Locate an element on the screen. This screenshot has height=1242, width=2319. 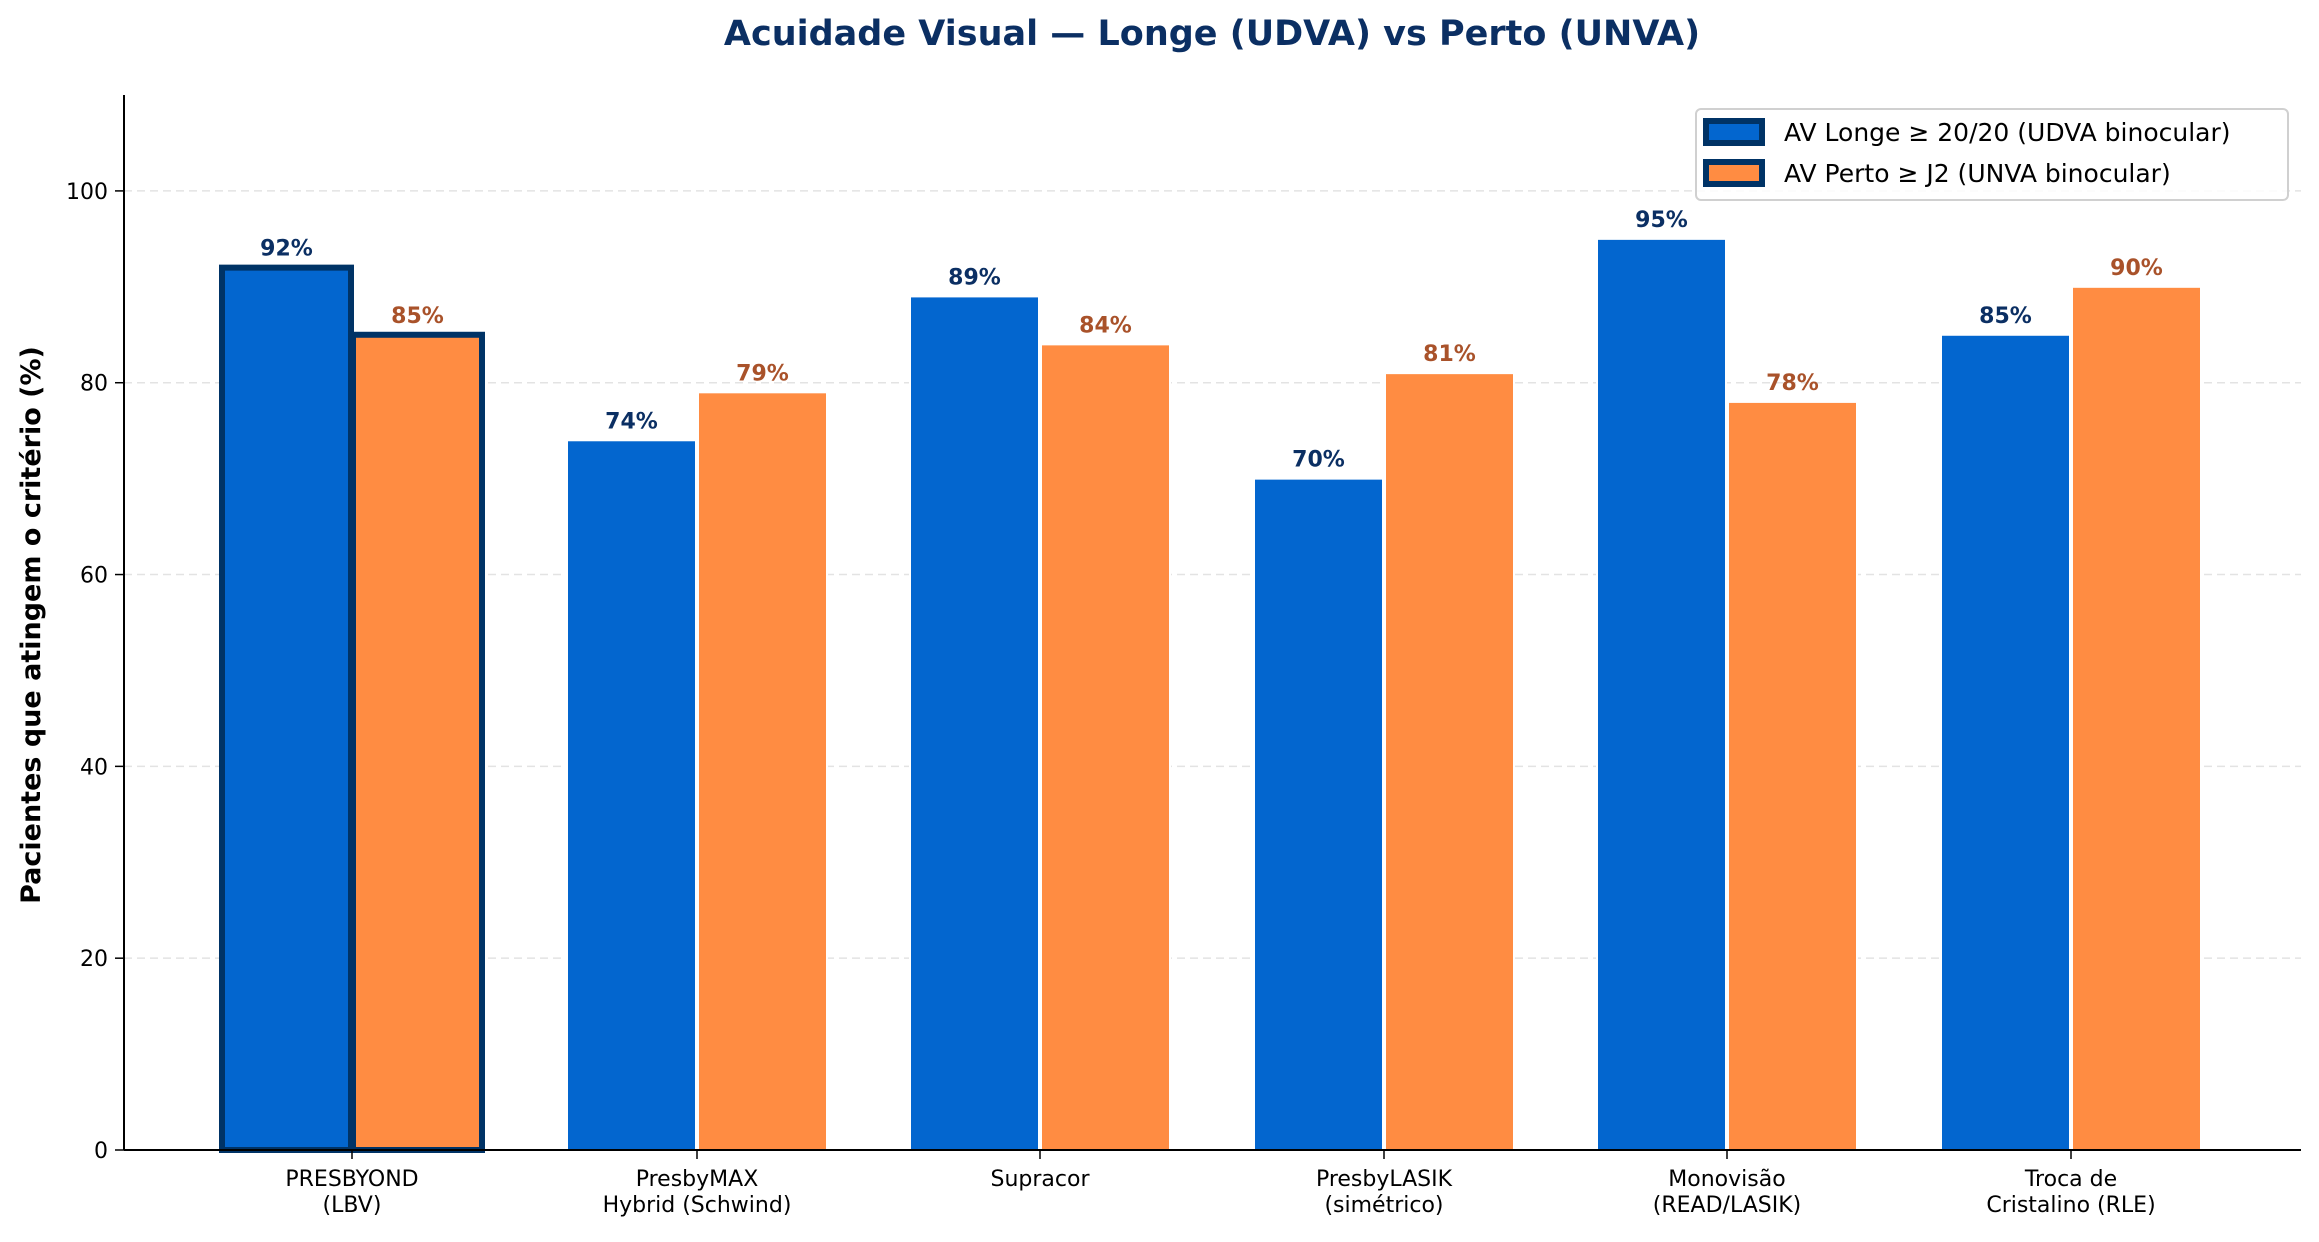
x-tick-label: Troca de is located at coordinates (2070, 1179).